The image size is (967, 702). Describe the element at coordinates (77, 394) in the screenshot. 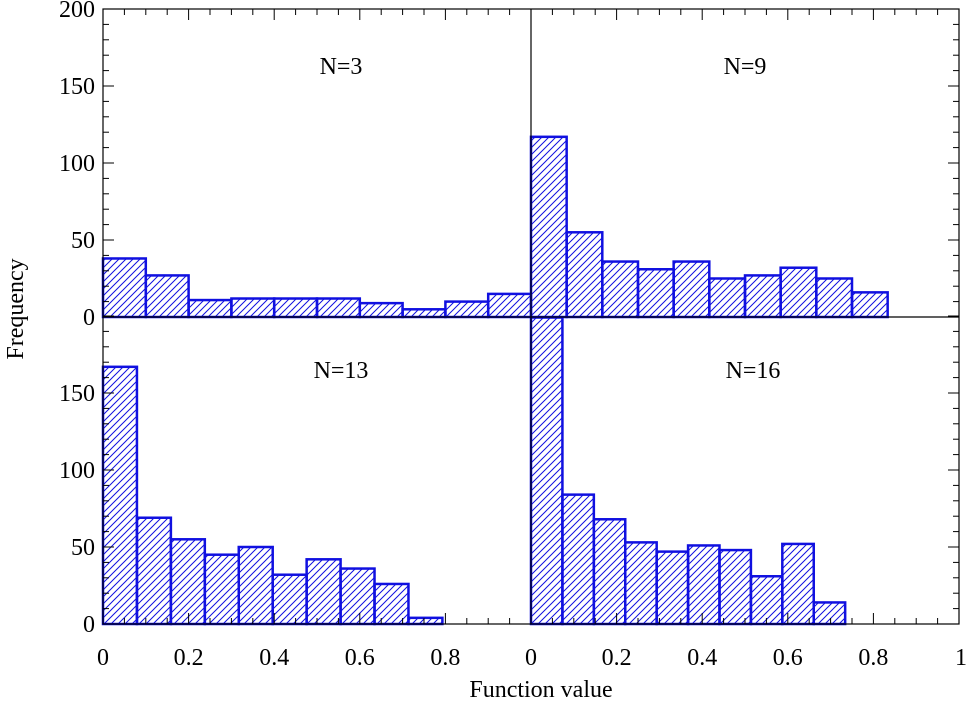

I see `y-tick-label-bottom: 150` at that location.